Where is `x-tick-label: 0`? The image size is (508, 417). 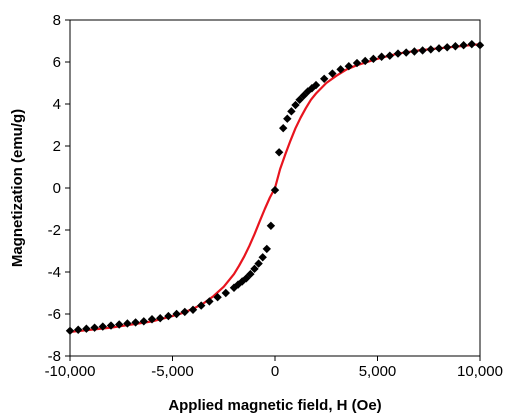
x-tick-label: 0 is located at coordinates (275, 371).